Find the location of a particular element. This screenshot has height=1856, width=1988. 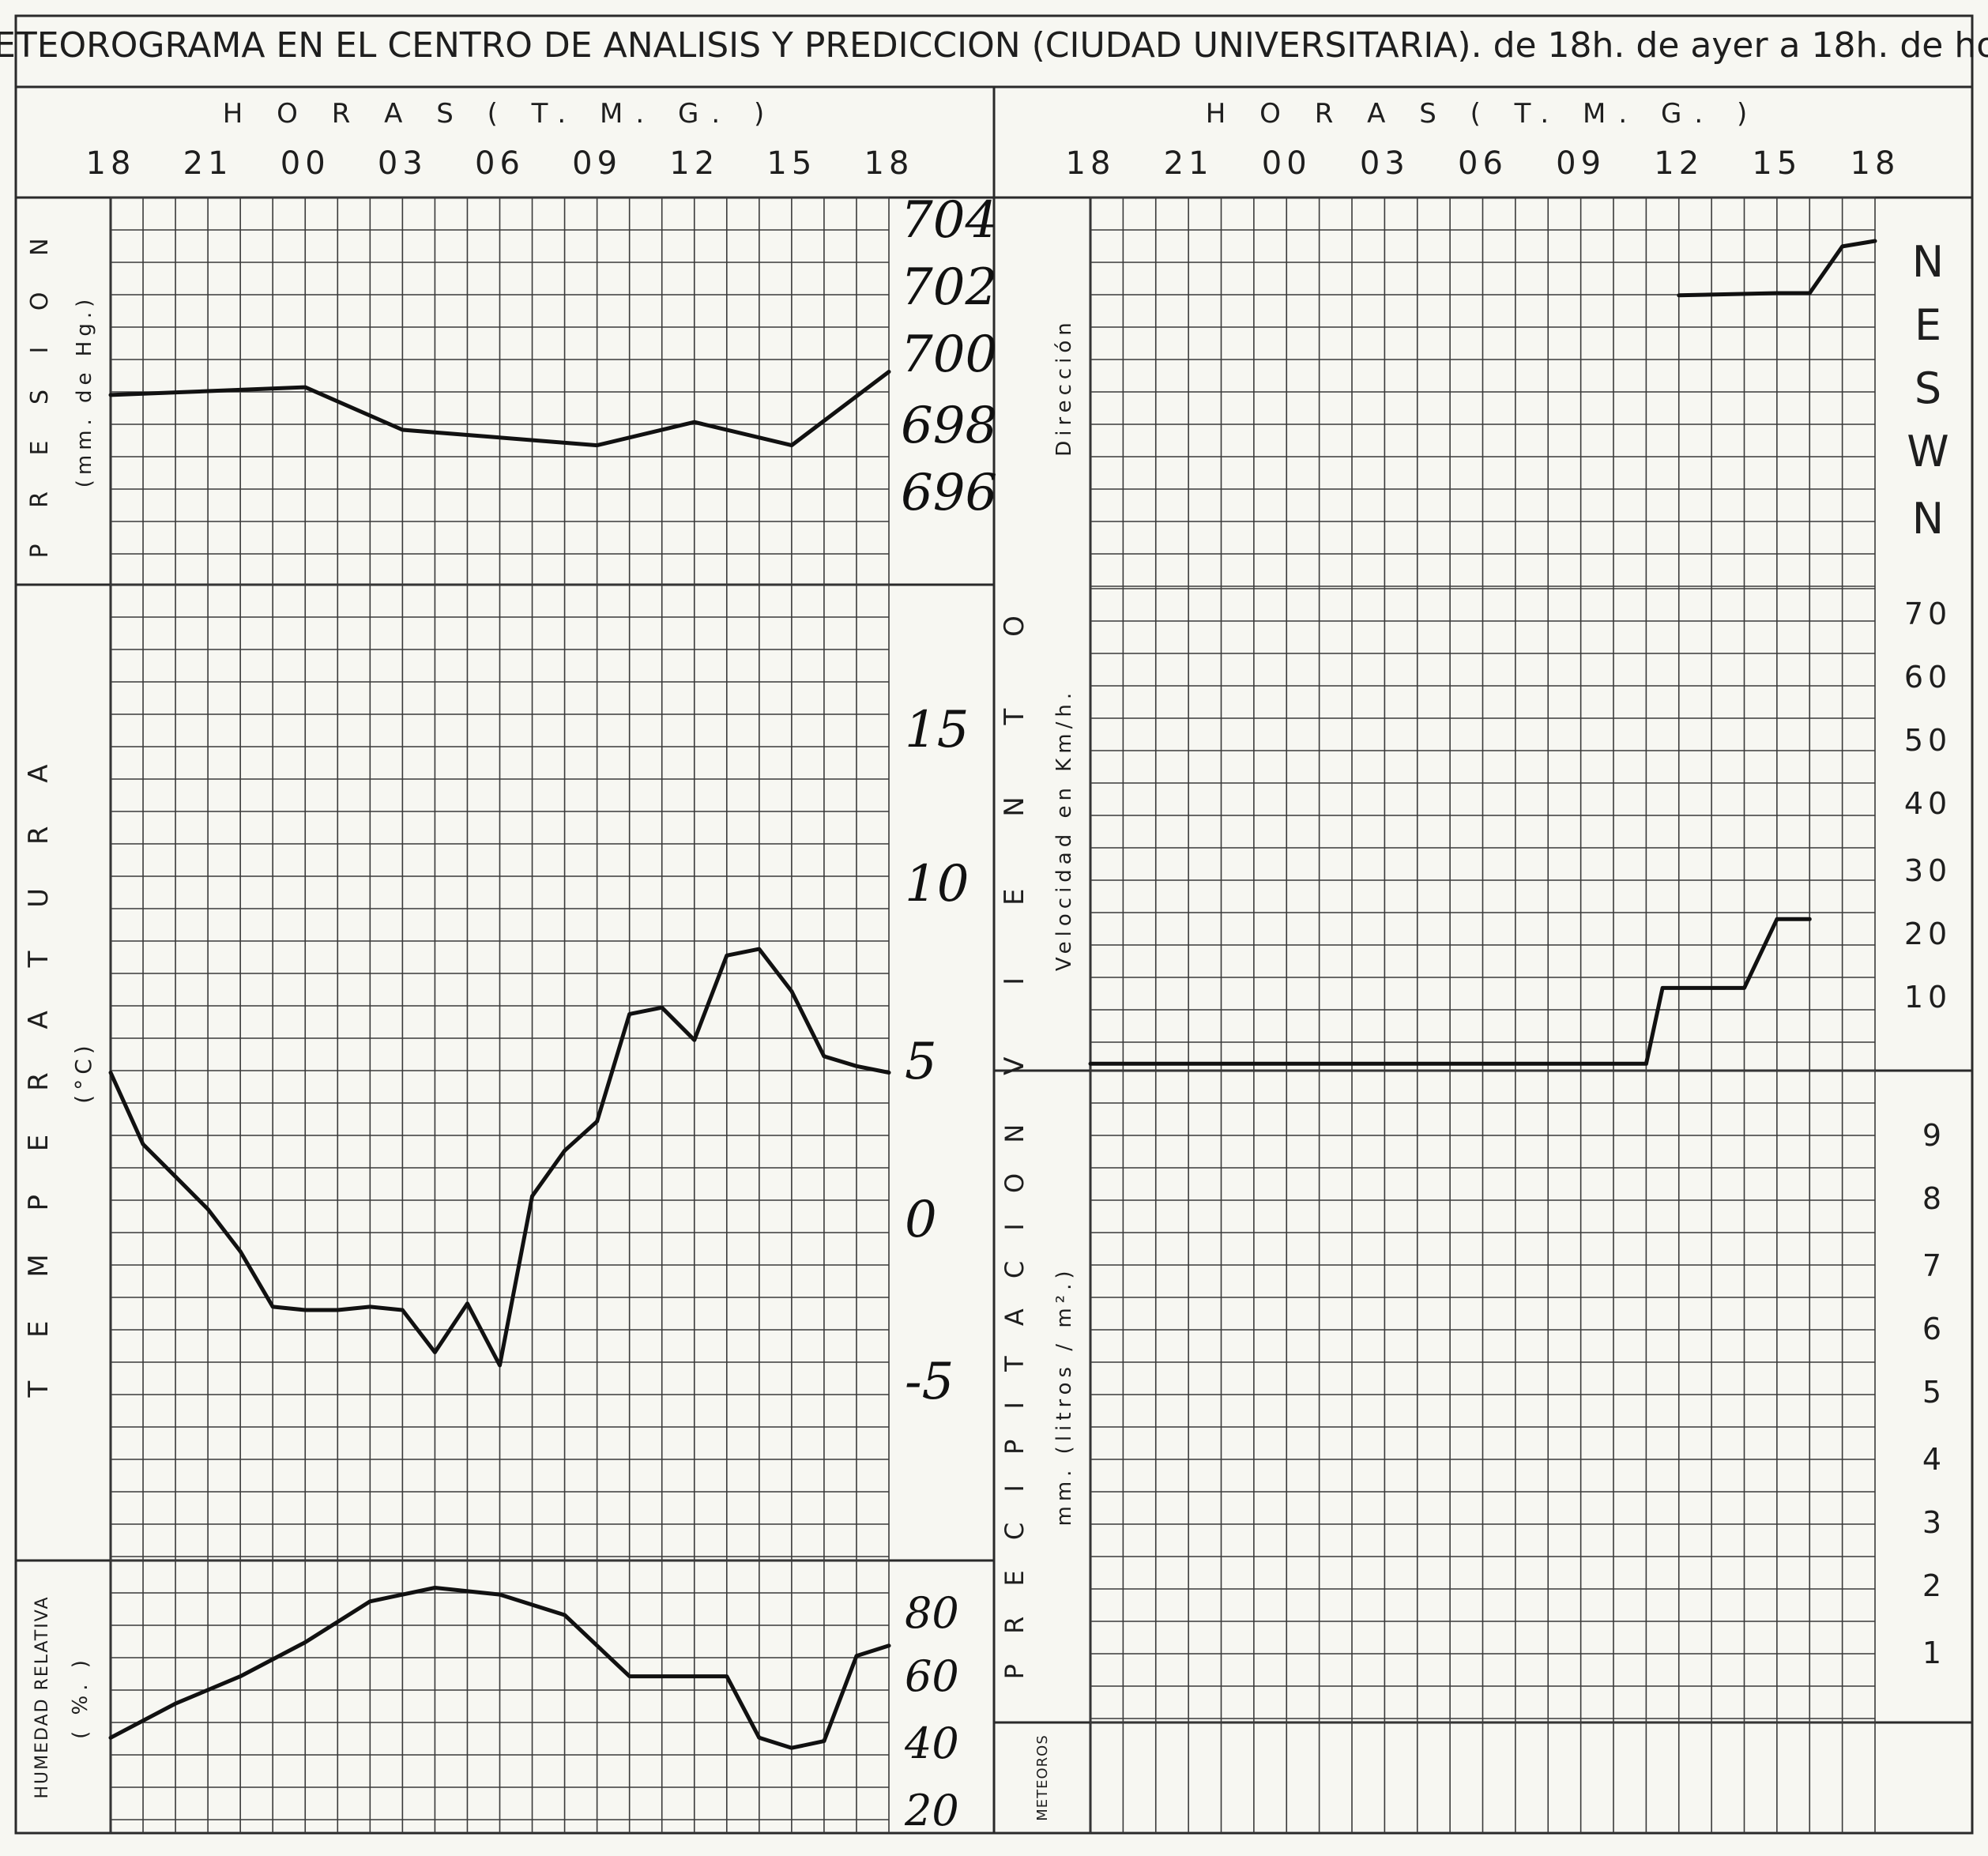

temperature-axis-label: -5 is located at coordinates (929, 1382).